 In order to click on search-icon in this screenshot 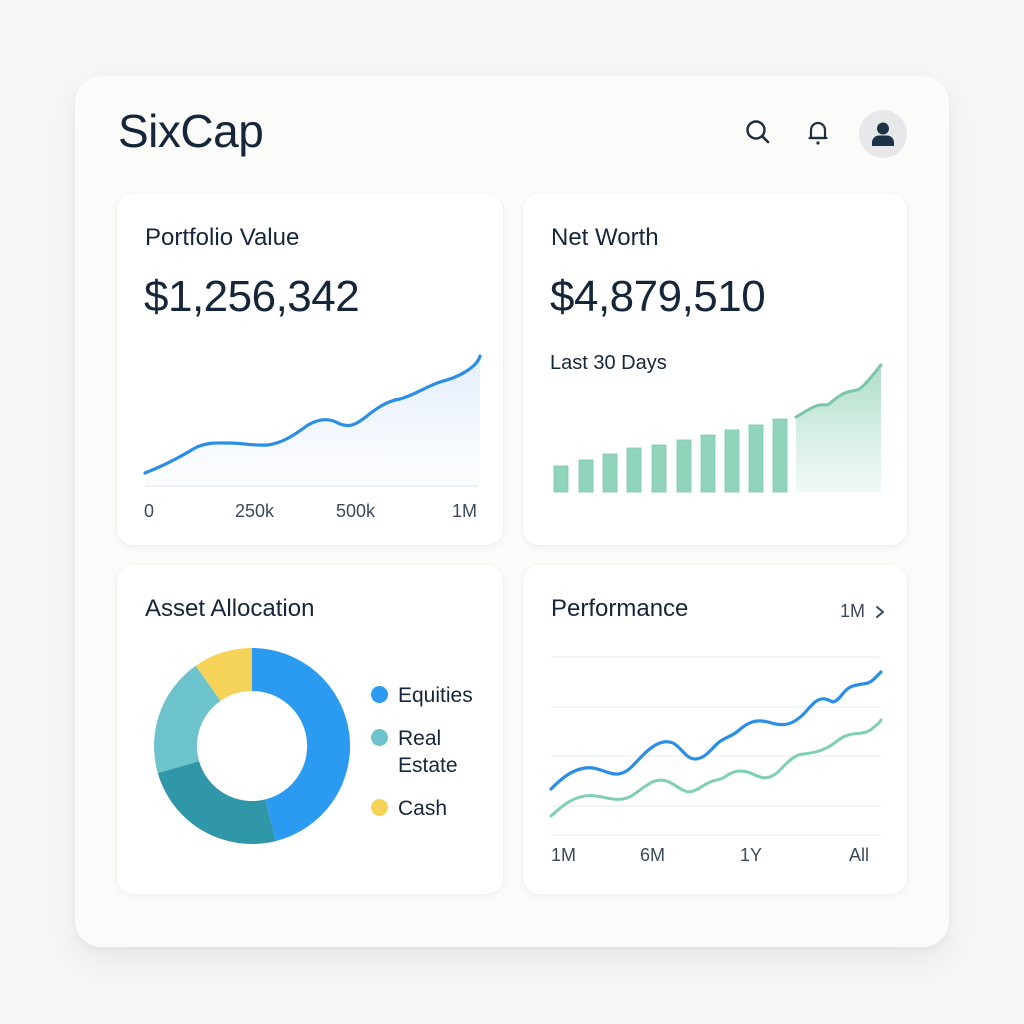, I will do `click(758, 132)`.